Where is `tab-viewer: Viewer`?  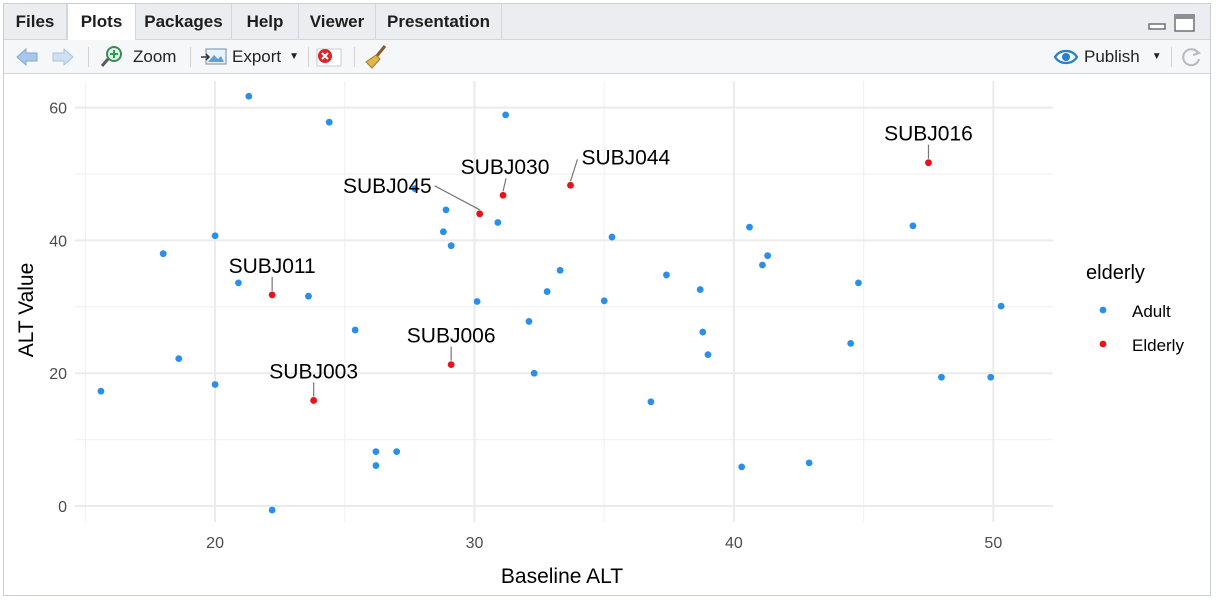 tab-viewer: Viewer is located at coordinates (337, 22).